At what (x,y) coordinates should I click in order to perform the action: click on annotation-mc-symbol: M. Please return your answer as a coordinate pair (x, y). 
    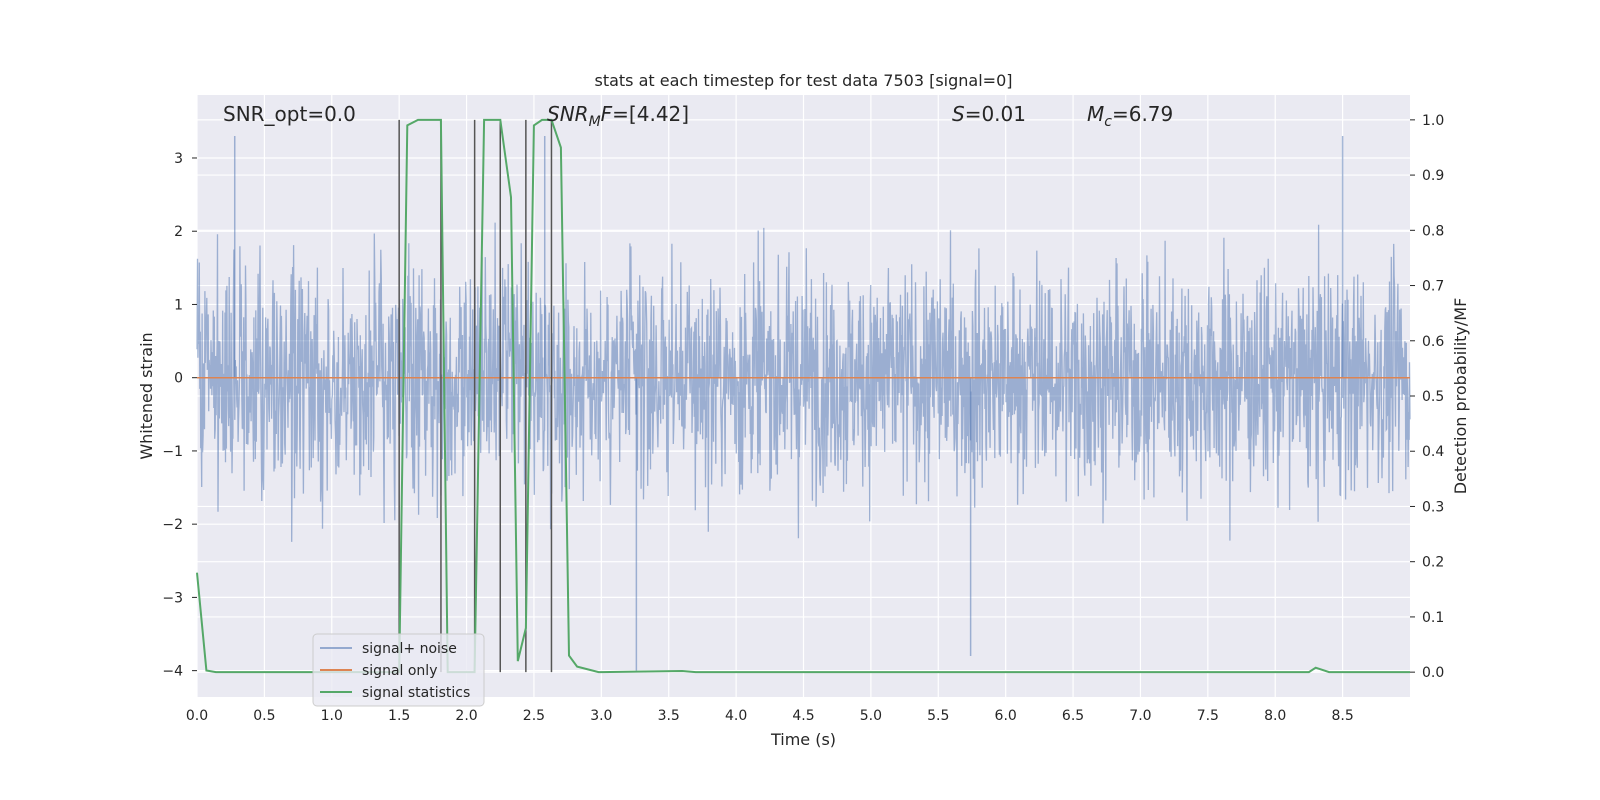
    Looking at the image, I should click on (1095, 114).